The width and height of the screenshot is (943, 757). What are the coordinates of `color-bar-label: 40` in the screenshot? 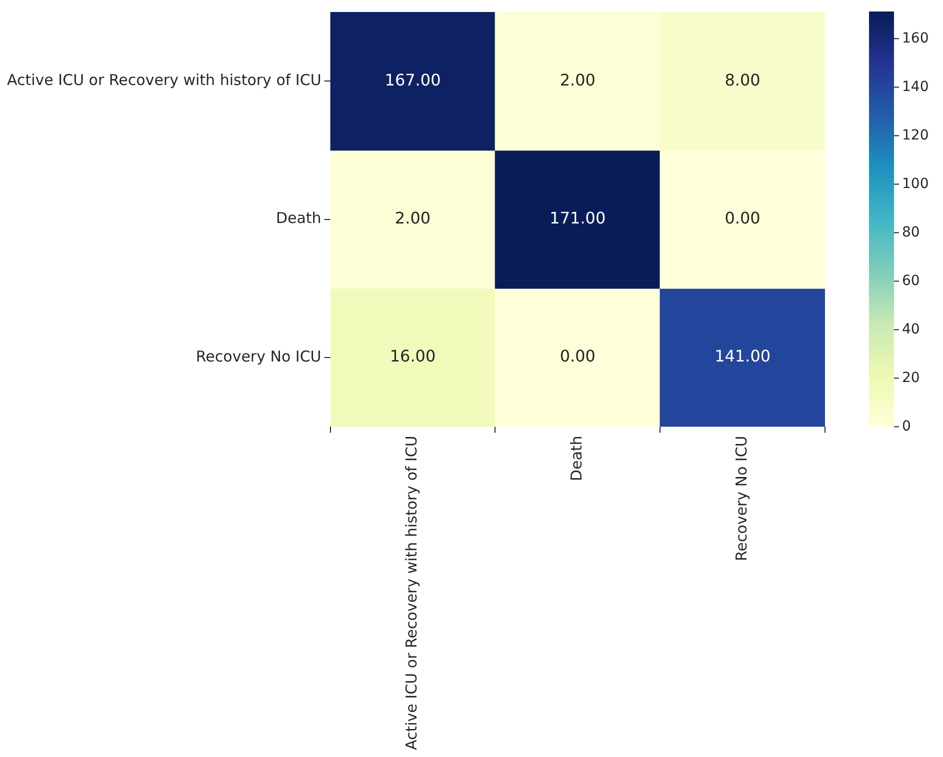 It's located at (911, 329).